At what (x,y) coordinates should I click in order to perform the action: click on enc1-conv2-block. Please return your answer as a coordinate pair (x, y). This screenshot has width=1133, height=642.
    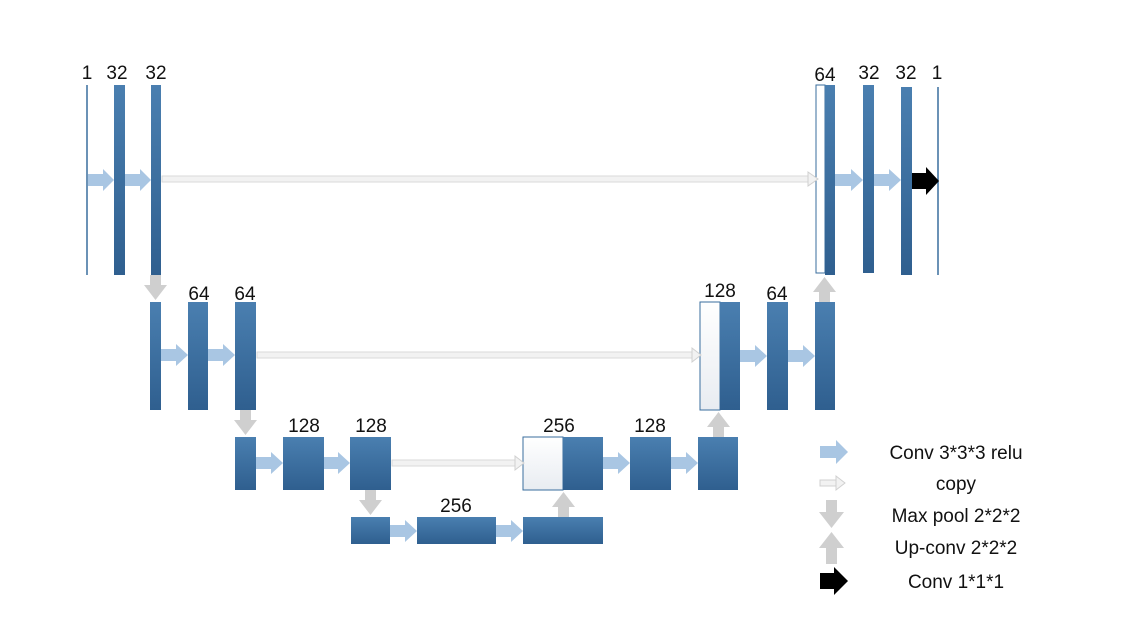
    Looking at the image, I should click on (156, 180).